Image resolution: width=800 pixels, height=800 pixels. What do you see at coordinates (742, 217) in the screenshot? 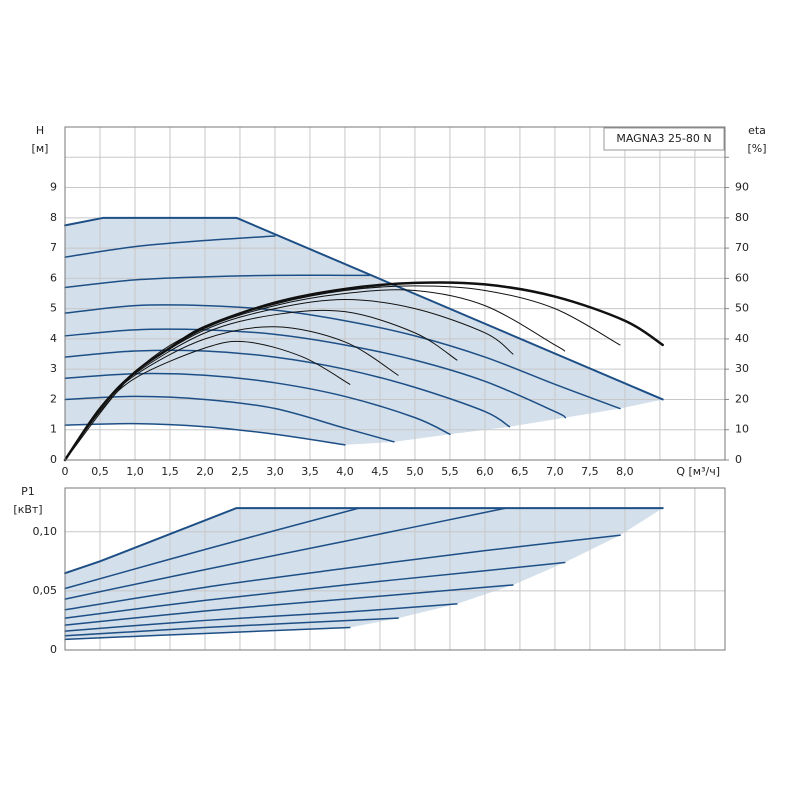
I see `y2-tick-label: 80` at bounding box center [742, 217].